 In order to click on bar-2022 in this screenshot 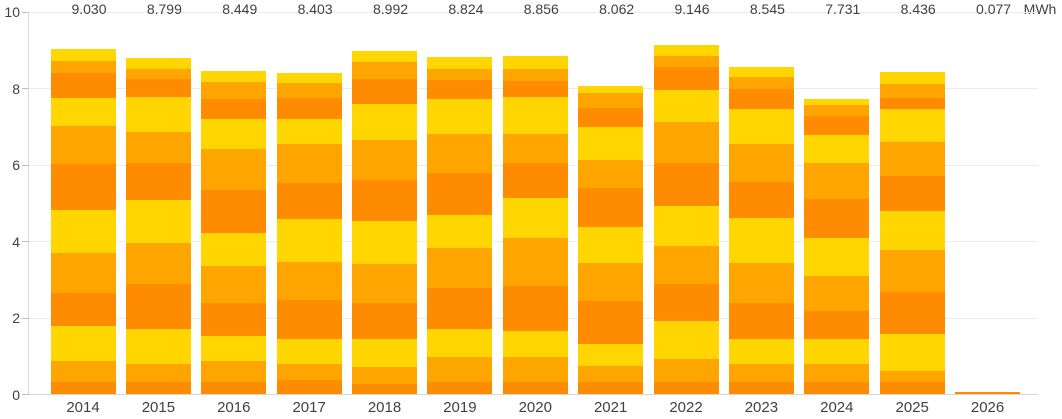, I will do `click(686, 209)`.